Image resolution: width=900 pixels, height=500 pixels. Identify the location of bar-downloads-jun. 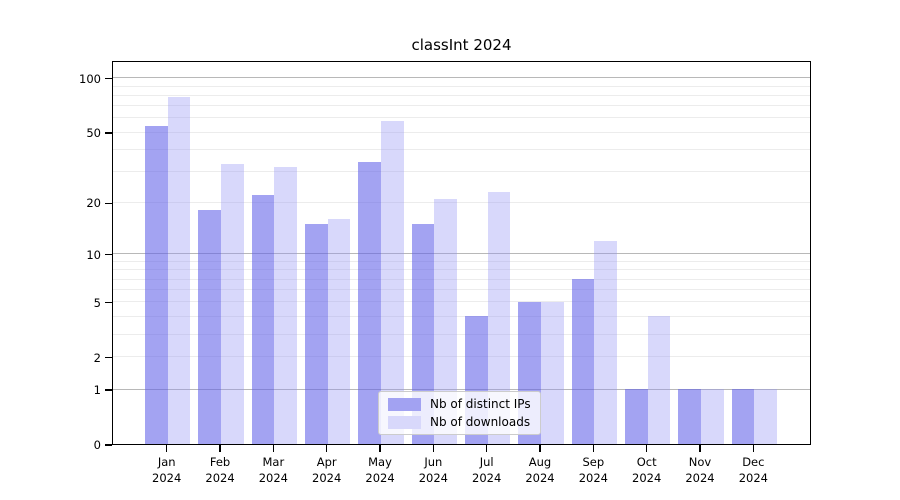
(445, 321).